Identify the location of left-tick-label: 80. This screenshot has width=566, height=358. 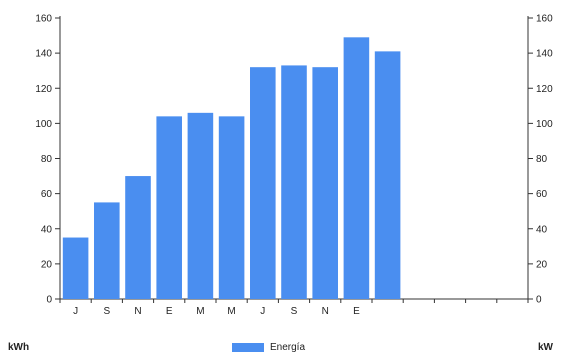
(47, 159).